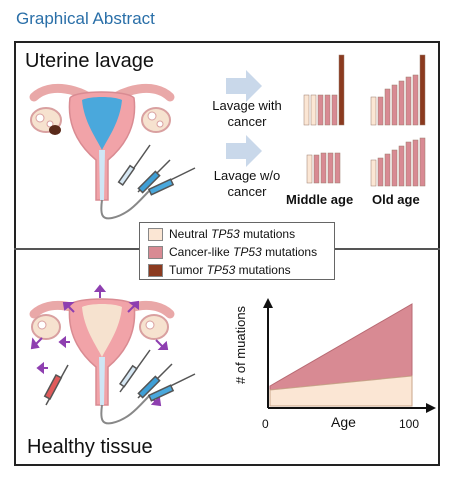  I want to click on lavage-without-cancer-line2: cancer, so click(247, 191).